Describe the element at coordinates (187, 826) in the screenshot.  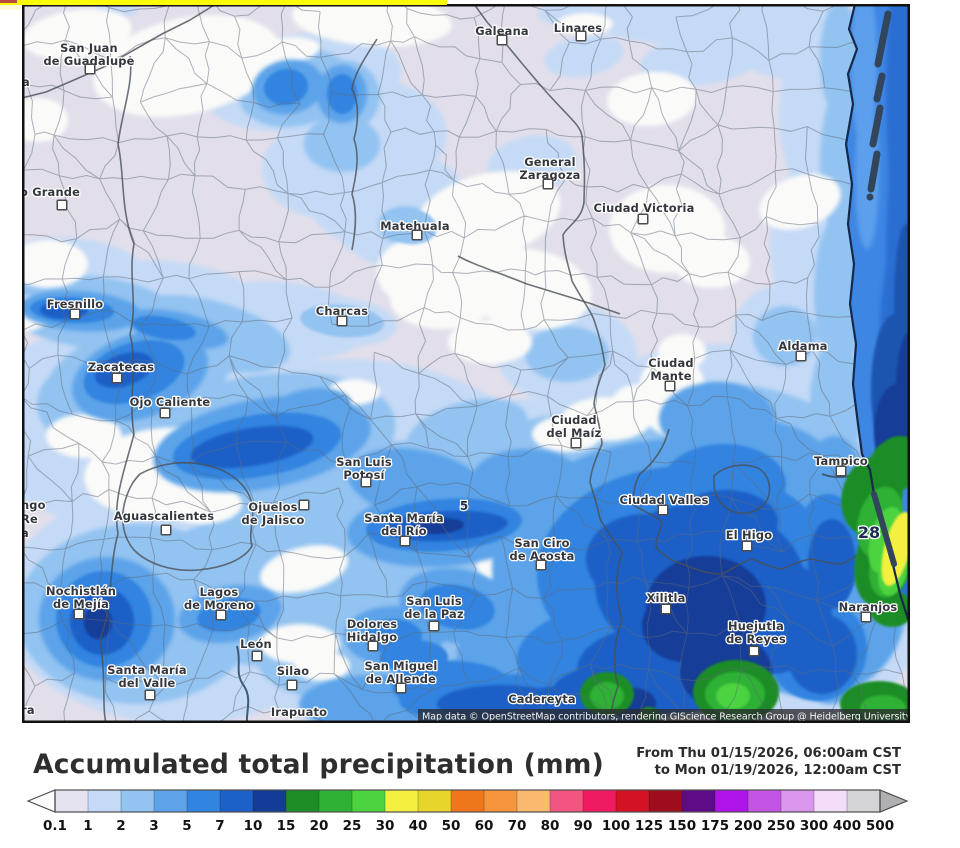
I see `legend-tick: 5` at that location.